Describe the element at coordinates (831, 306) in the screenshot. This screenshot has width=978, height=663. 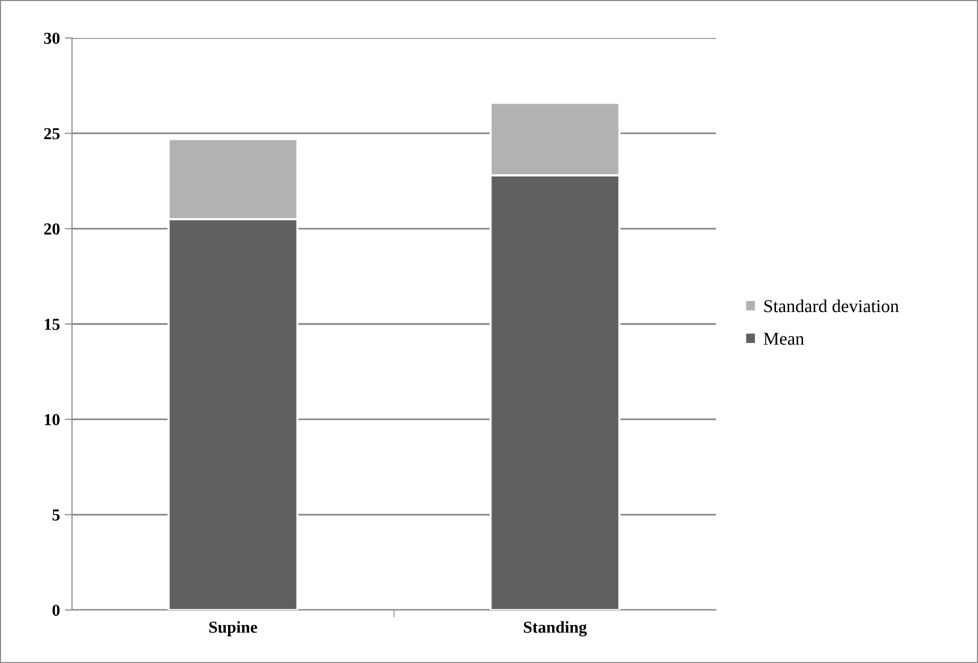
I see `legend-label: Standard deviation` at that location.